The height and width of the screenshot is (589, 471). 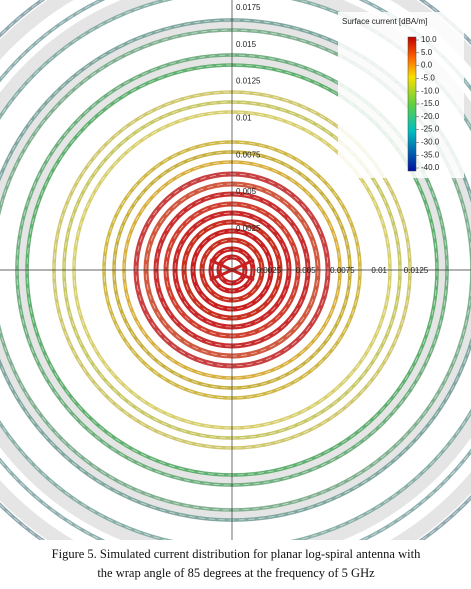 I want to click on y-tick-label: 0.015, so click(x=246, y=44).